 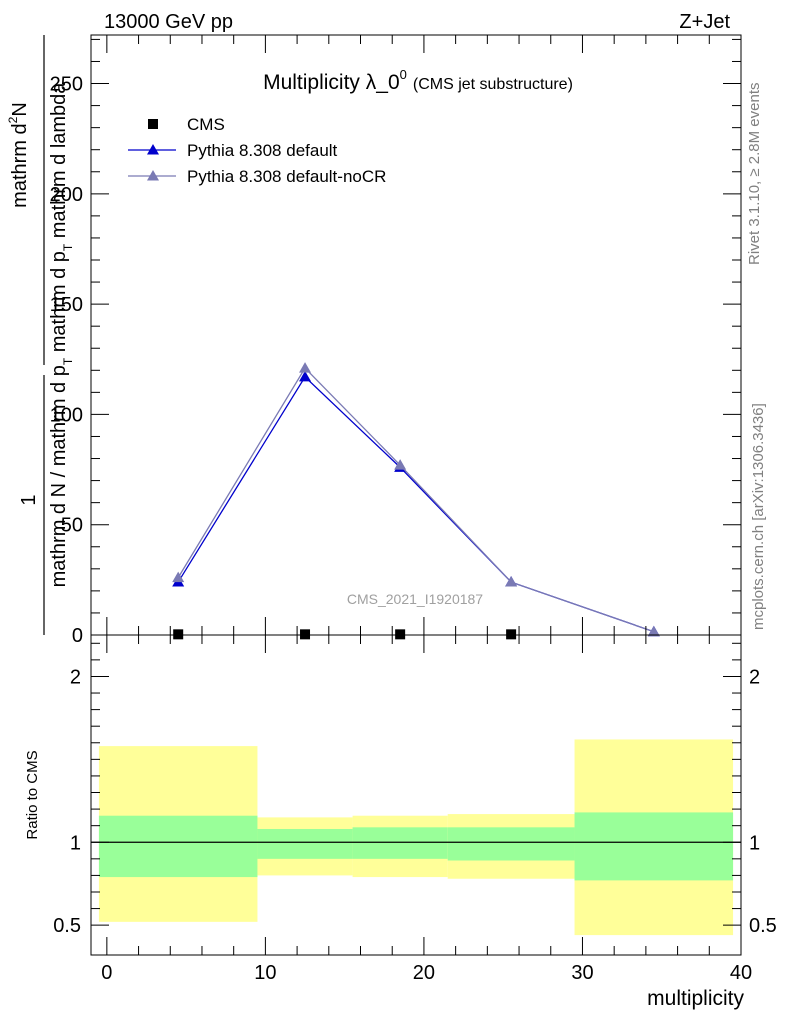 What do you see at coordinates (582, 973) in the screenshot?
I see `ratio-xtick-label: 30` at bounding box center [582, 973].